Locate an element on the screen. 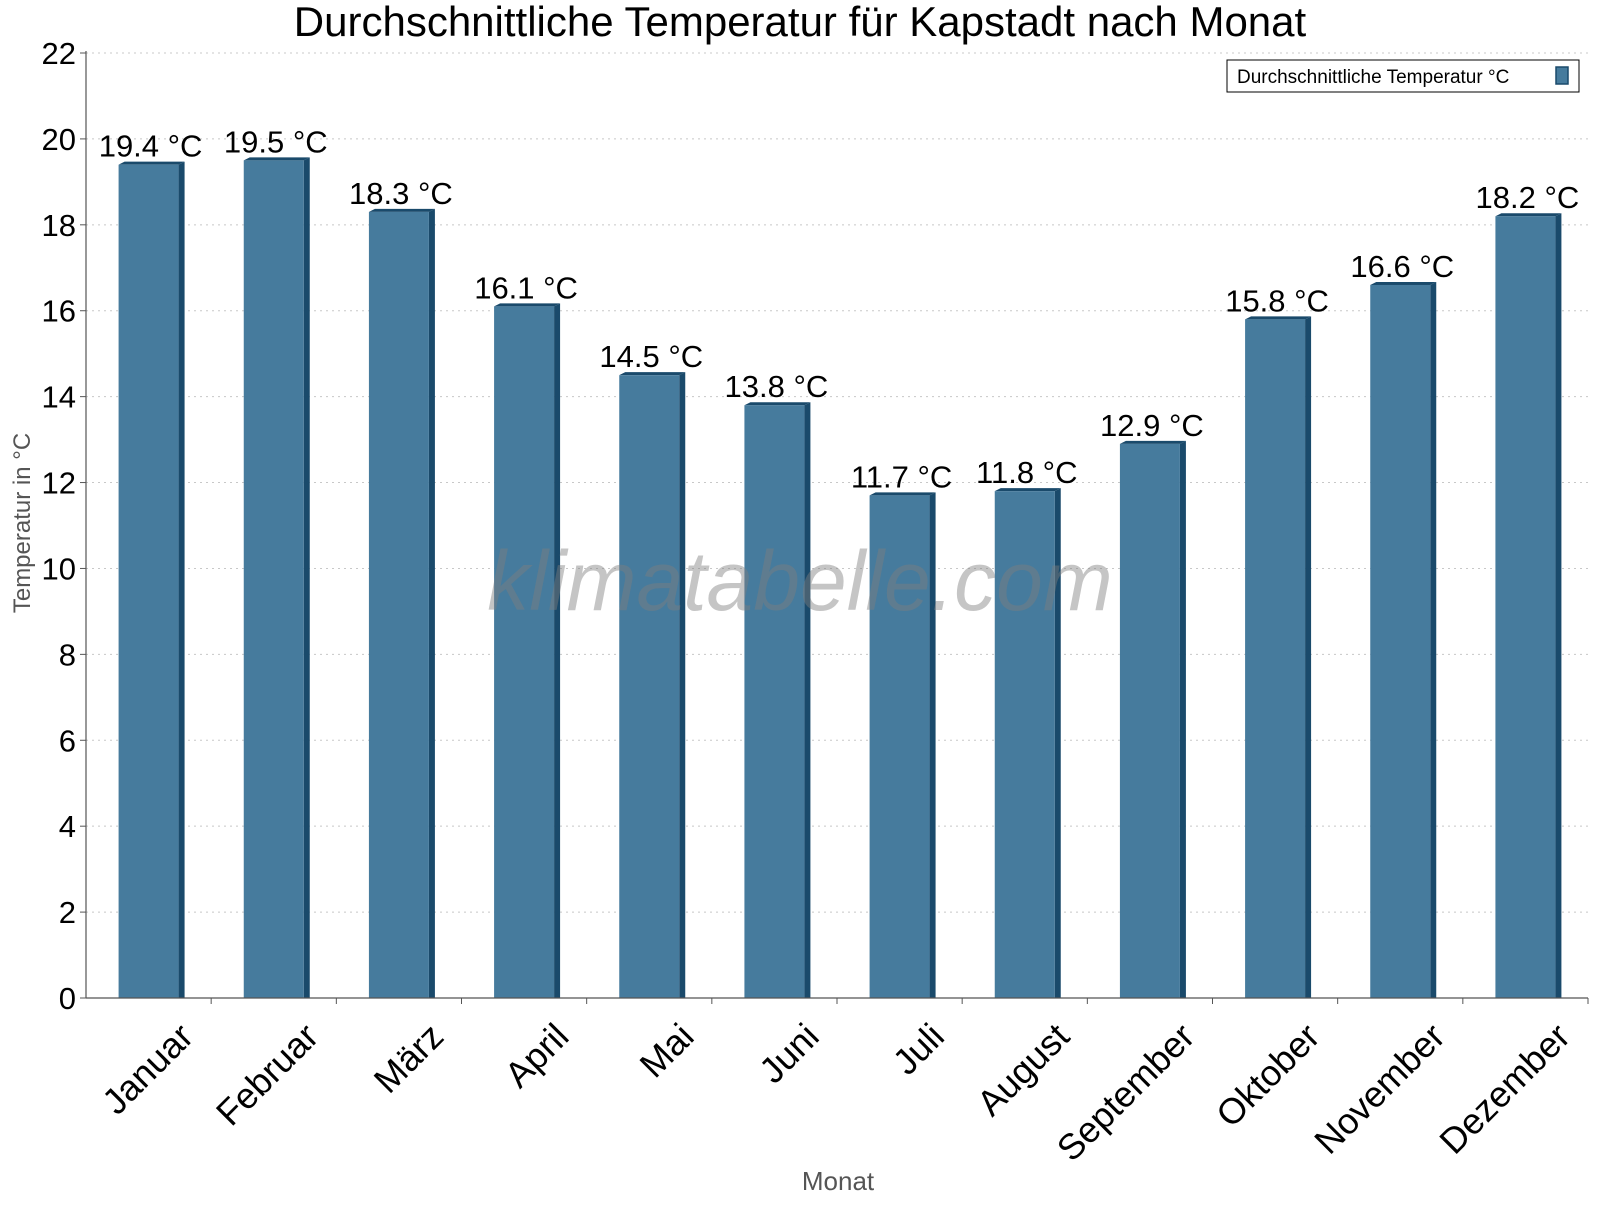  bar-value-label: 11.8 °C is located at coordinates (1026, 472).